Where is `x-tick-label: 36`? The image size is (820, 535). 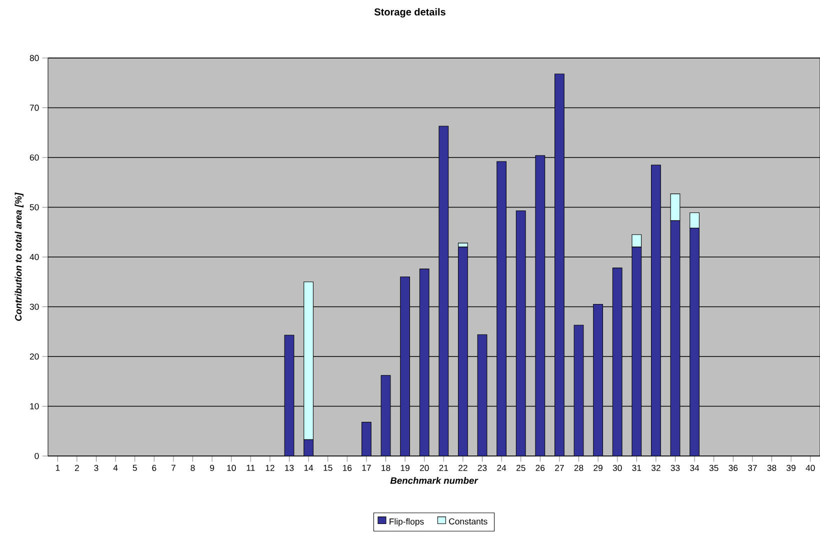 x-tick-label: 36 is located at coordinates (733, 467).